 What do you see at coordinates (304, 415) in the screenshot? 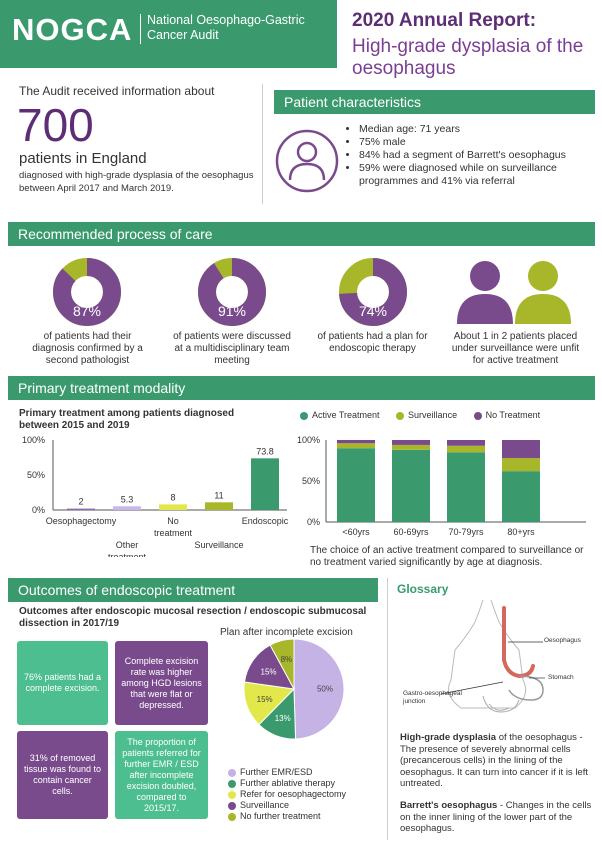
I see `legend-dot-active` at bounding box center [304, 415].